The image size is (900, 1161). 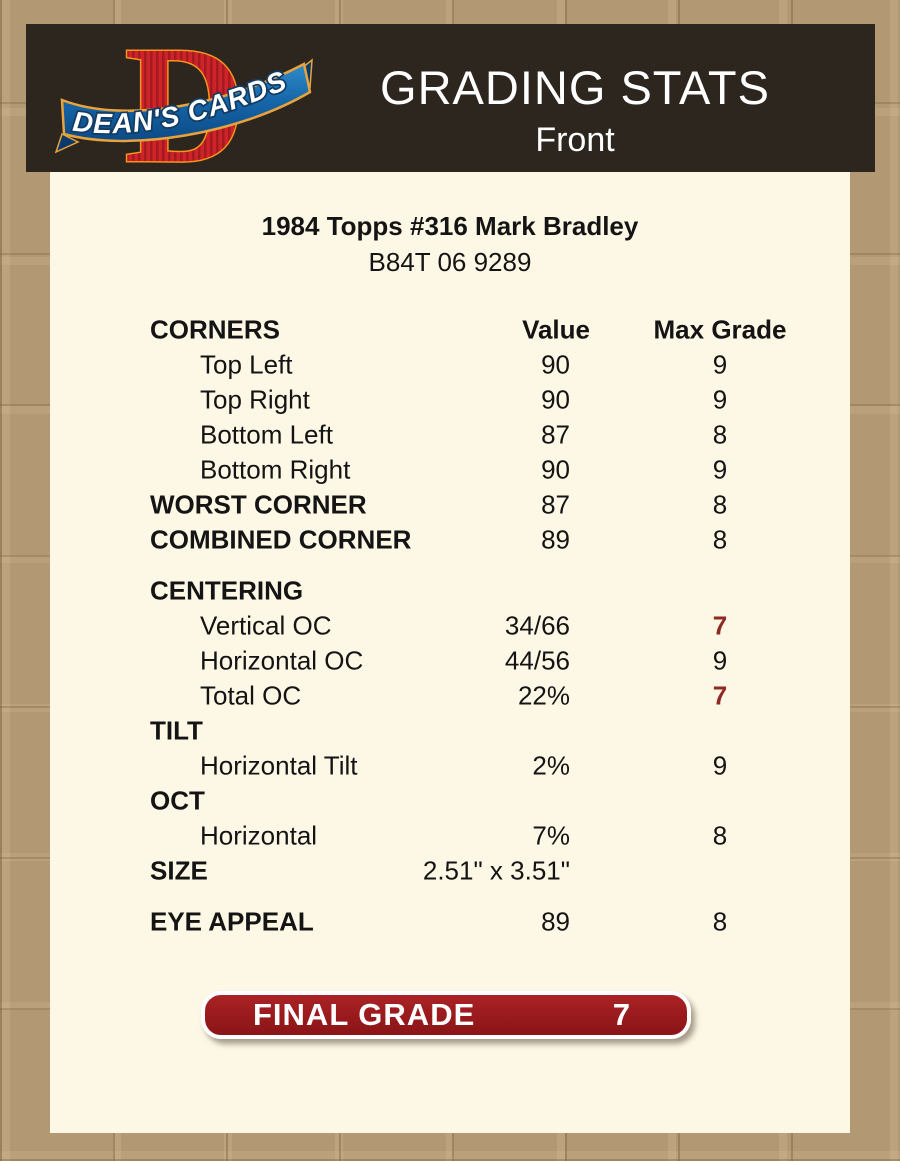 What do you see at coordinates (450, 835) in the screenshot?
I see `table-row: Horizontal 7% 8` at bounding box center [450, 835].